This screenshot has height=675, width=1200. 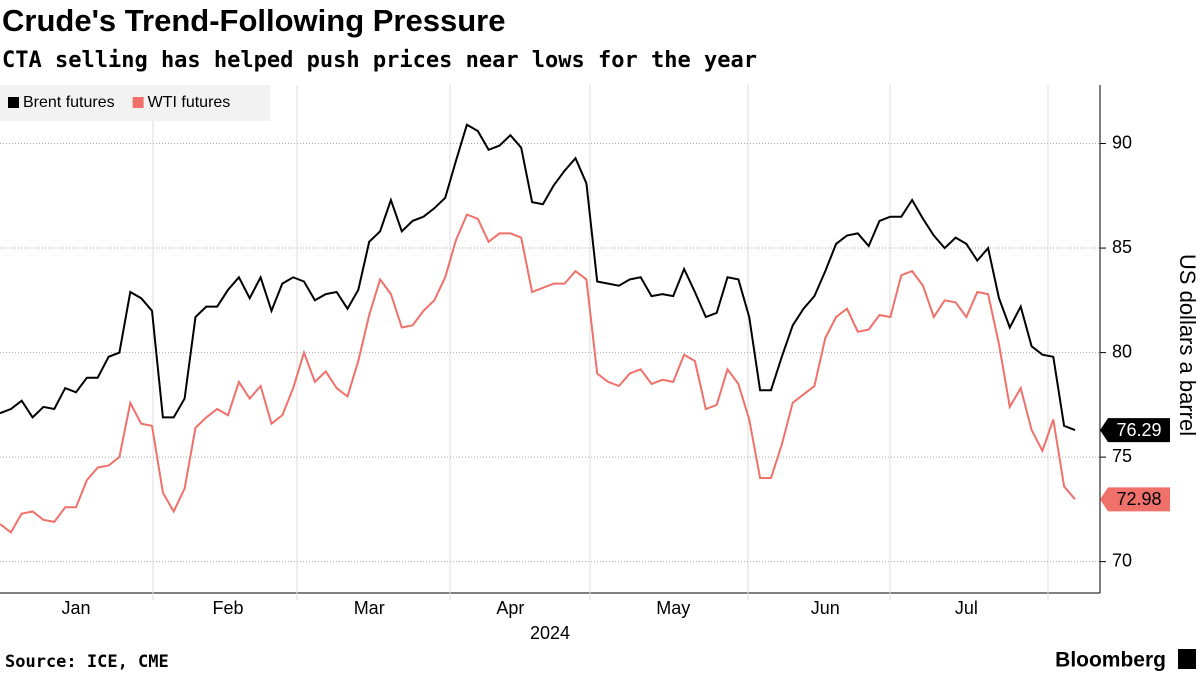 I want to click on y-axis-label: US dollars a barrel, so click(x=1187, y=345).